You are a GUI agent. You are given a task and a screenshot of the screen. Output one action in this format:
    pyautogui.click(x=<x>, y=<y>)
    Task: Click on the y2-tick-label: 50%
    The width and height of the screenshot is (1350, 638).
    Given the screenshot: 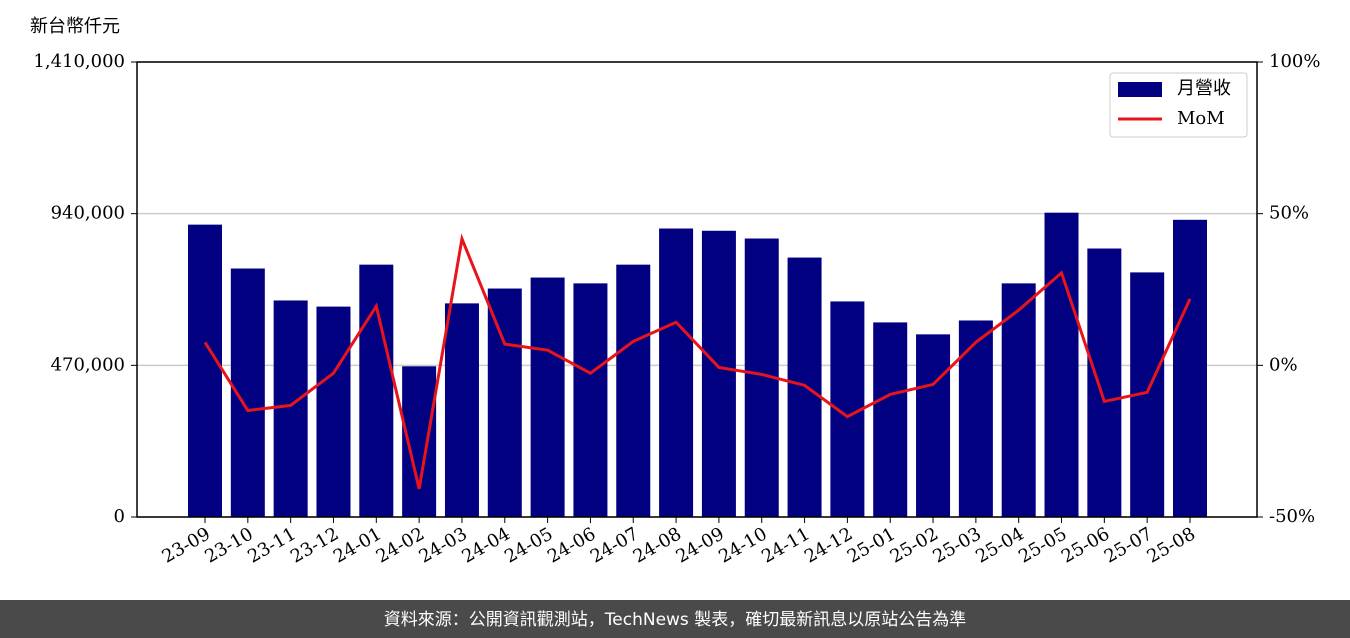 What is the action you would take?
    pyautogui.click(x=1289, y=213)
    